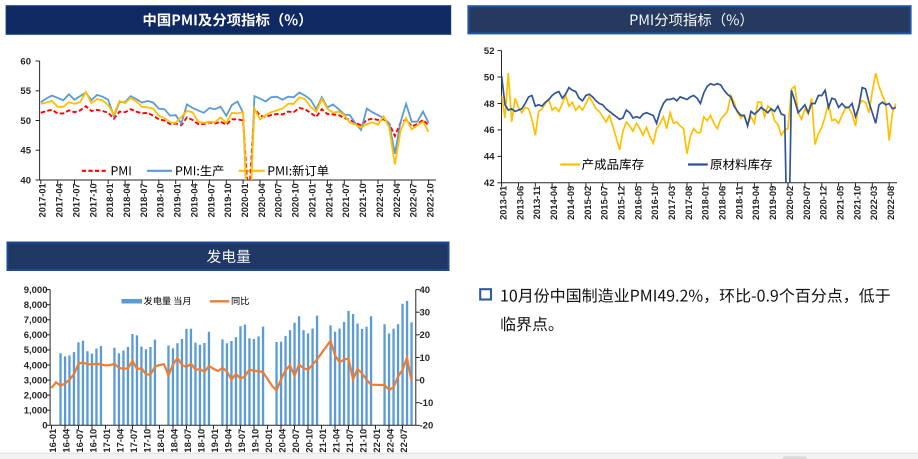 Image resolution: width=918 pixels, height=459 pixels. Describe the element at coordinates (80, 444) in the screenshot. I see `svg-text: 2016-07` at that location.